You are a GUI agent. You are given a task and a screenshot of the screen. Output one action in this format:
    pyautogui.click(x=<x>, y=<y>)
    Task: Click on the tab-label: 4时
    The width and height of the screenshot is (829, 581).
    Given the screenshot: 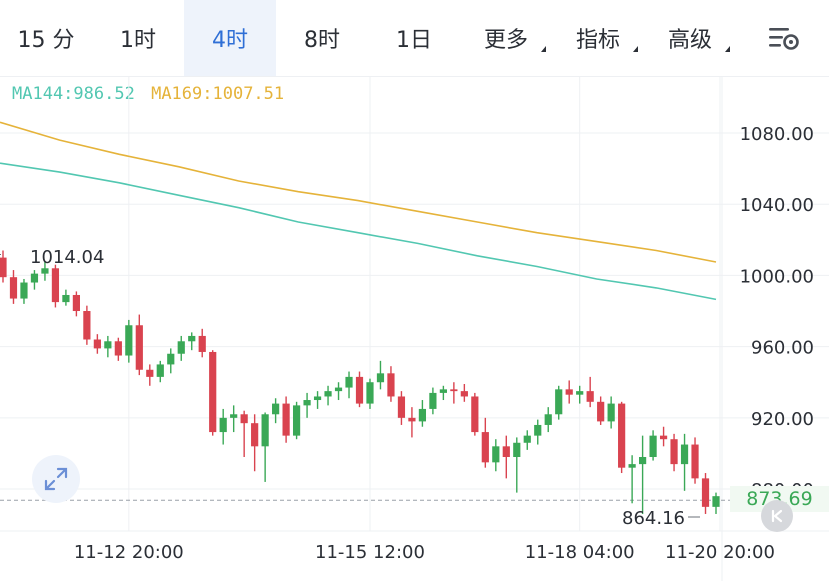 What is the action you would take?
    pyautogui.click(x=230, y=40)
    